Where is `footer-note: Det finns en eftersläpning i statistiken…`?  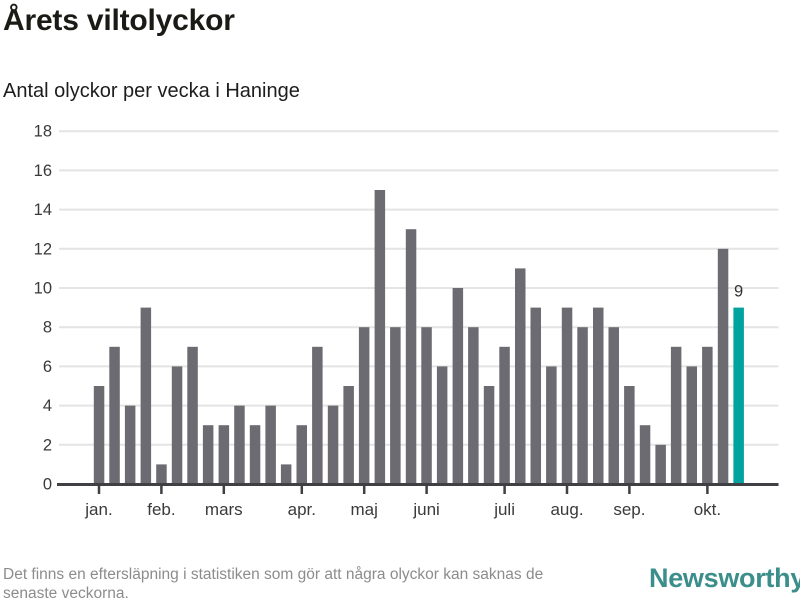 footer-note: Det finns en eftersläpning i statistiken… is located at coordinates (318, 584).